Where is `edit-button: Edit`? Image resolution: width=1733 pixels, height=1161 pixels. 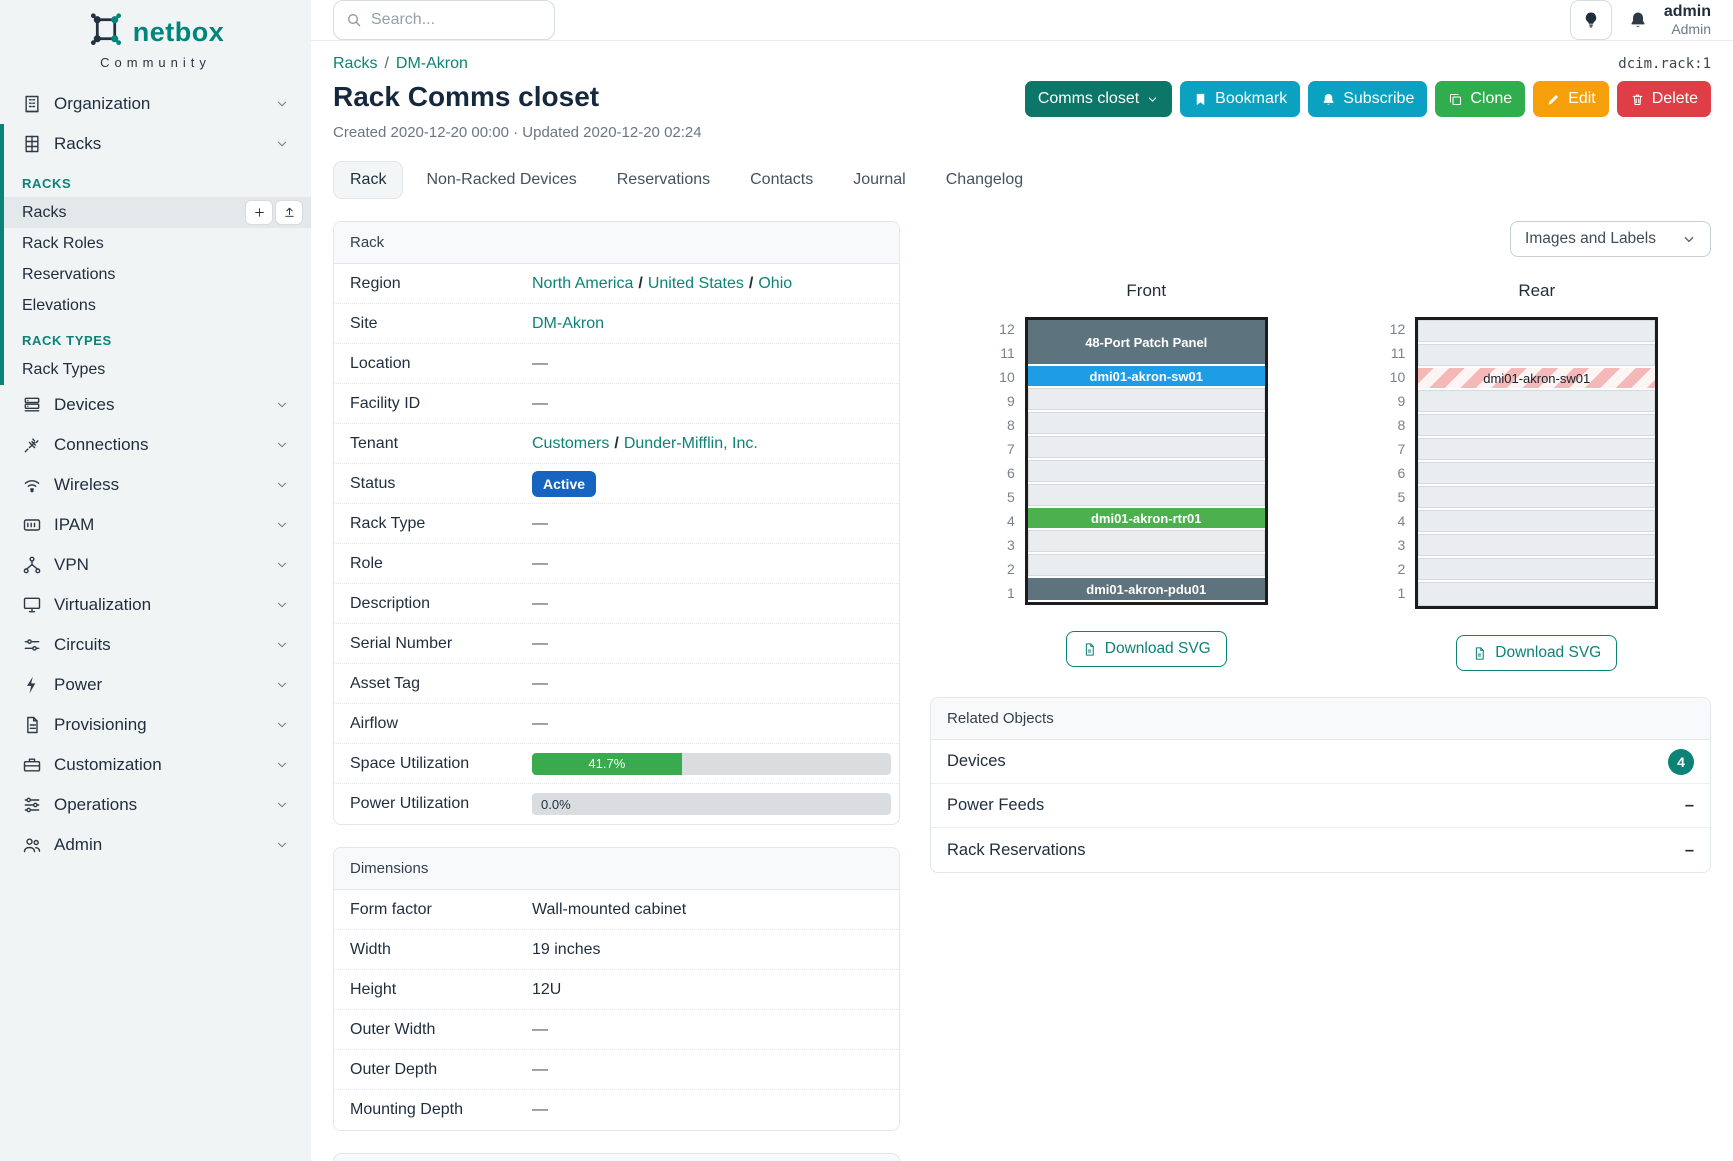
edit-button: Edit is located at coordinates (1571, 99).